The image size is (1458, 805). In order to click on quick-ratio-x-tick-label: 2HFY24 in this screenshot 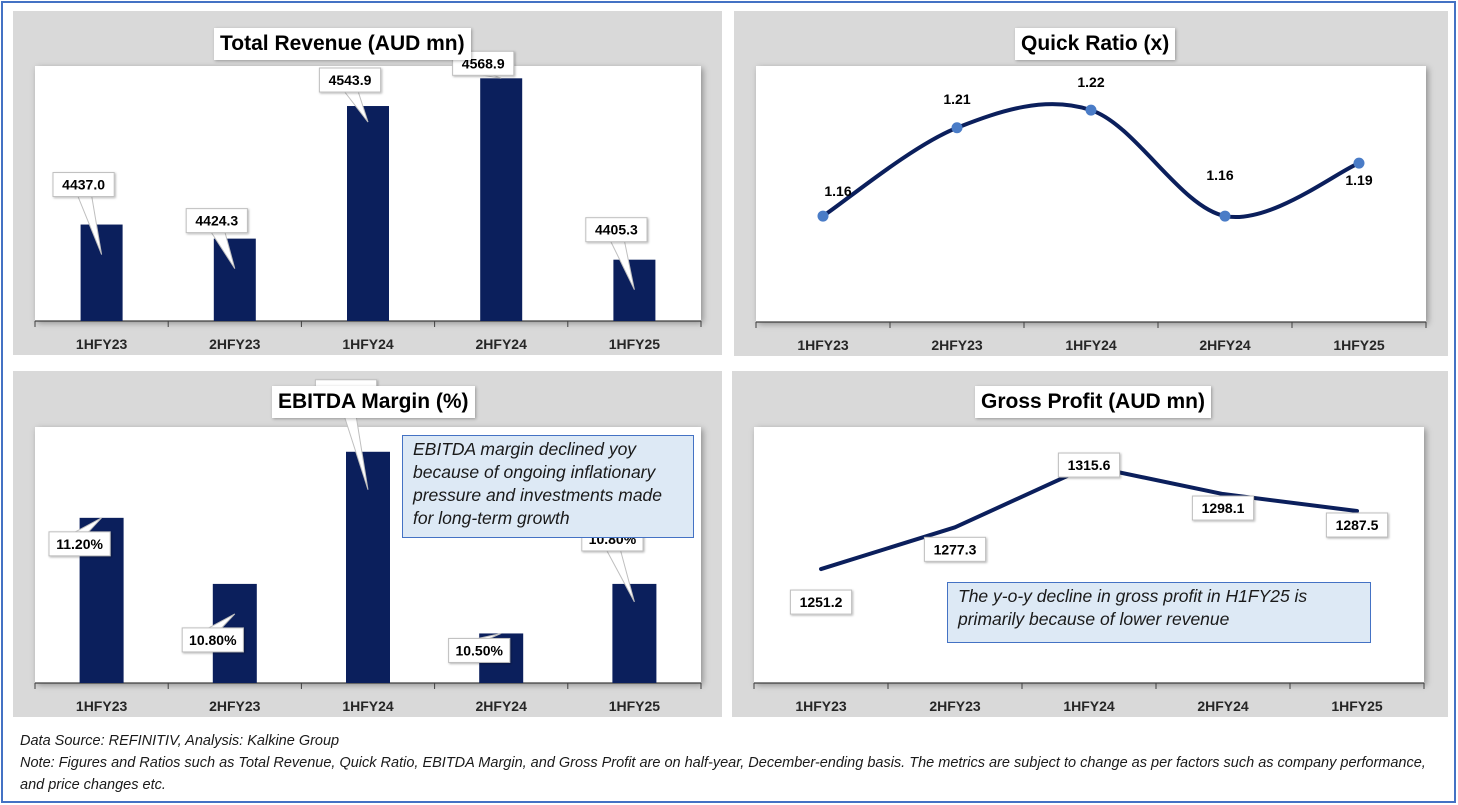, I will do `click(1225, 345)`.